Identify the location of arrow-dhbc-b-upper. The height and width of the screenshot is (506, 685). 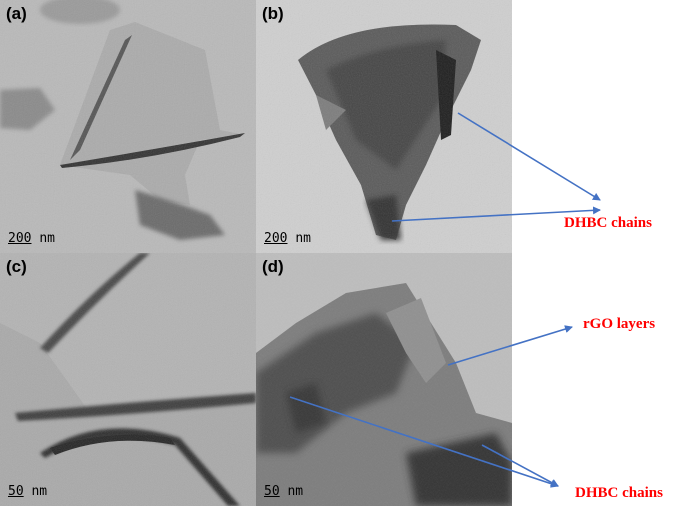
(529, 156).